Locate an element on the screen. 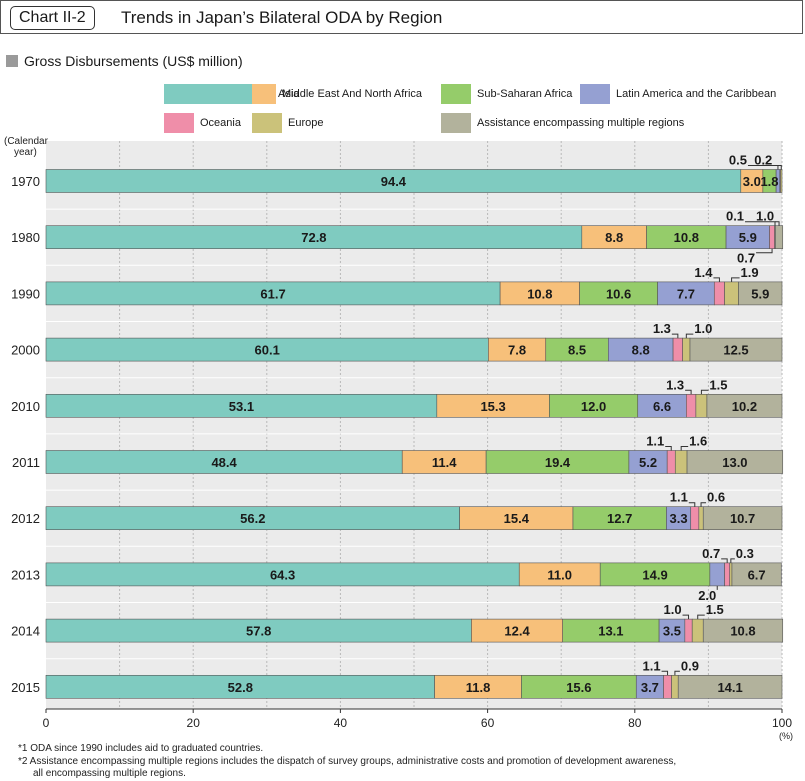  legend-item-oceania: Oceania is located at coordinates (202, 123).